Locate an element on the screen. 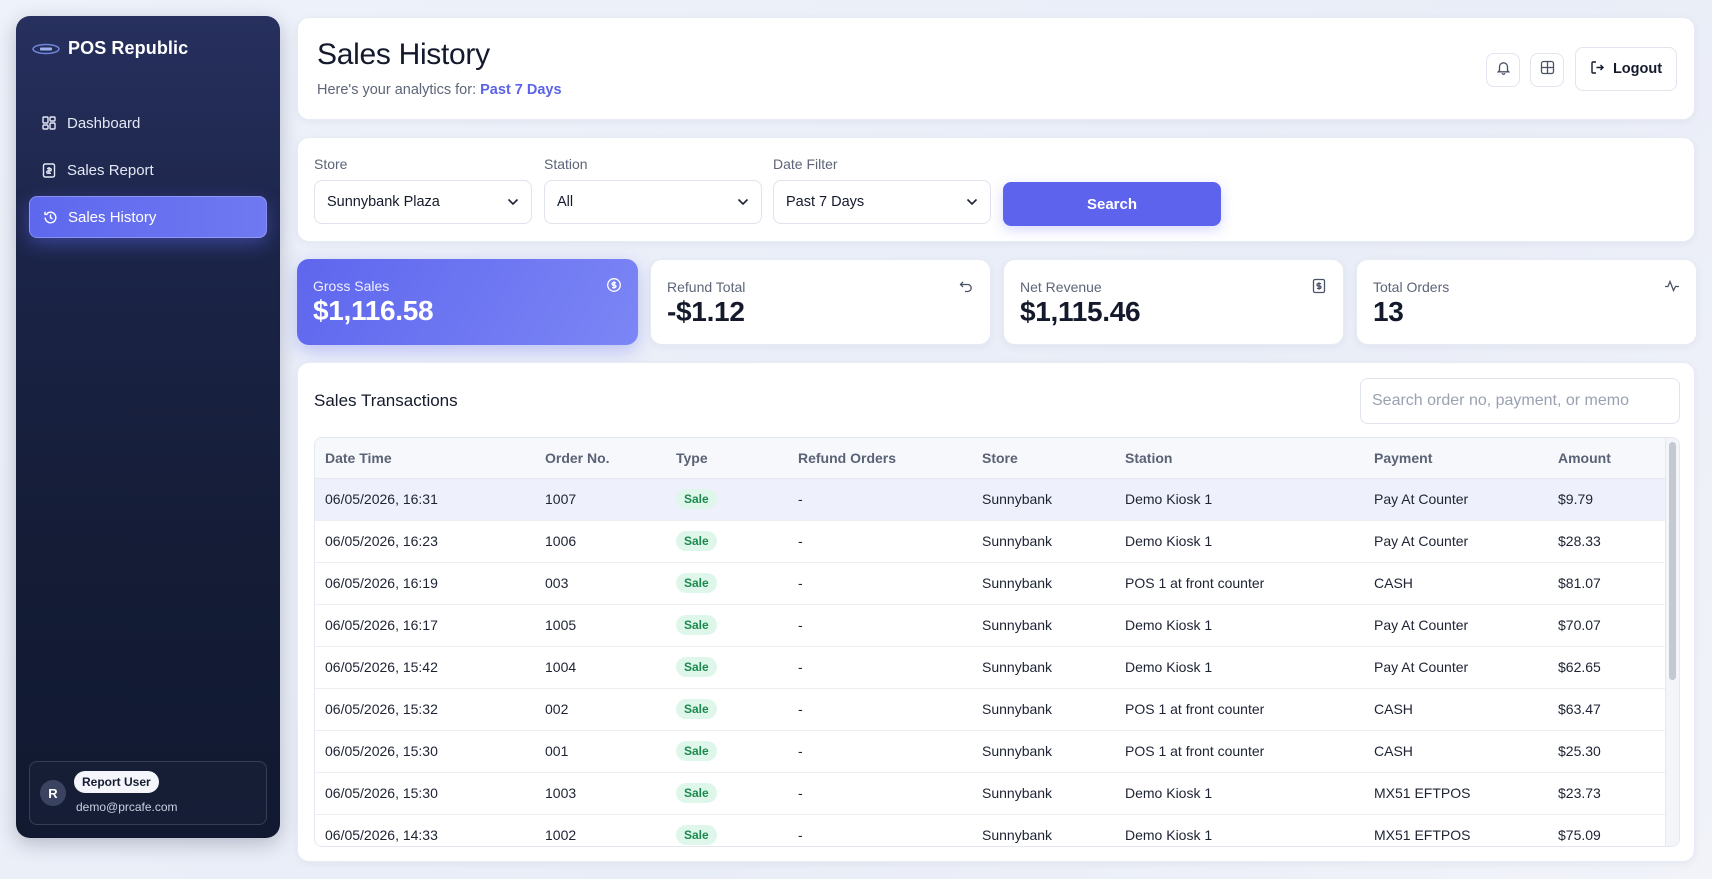 The width and height of the screenshot is (1712, 879). stat-label: Refund Total is located at coordinates (706, 287).